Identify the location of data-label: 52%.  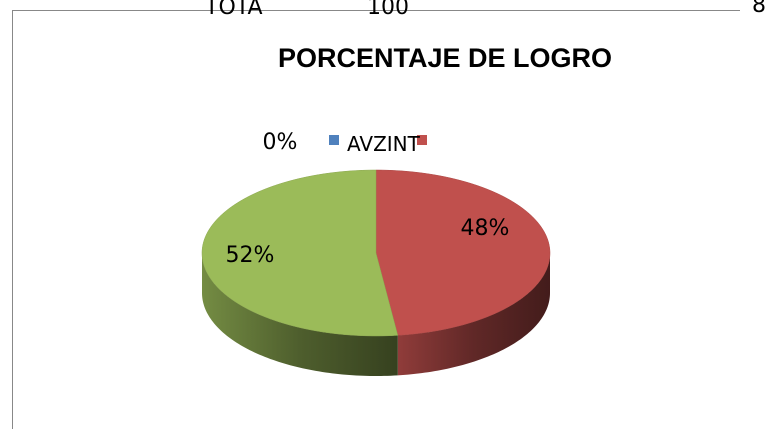
(250, 255).